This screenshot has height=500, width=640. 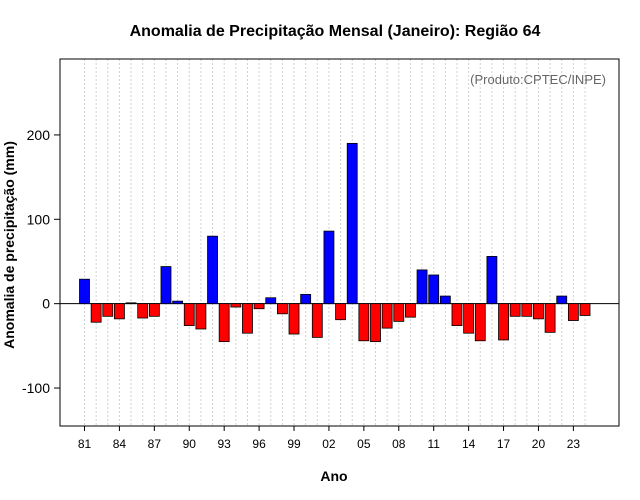 What do you see at coordinates (410, 310) in the screenshot?
I see `bar-2009` at bounding box center [410, 310].